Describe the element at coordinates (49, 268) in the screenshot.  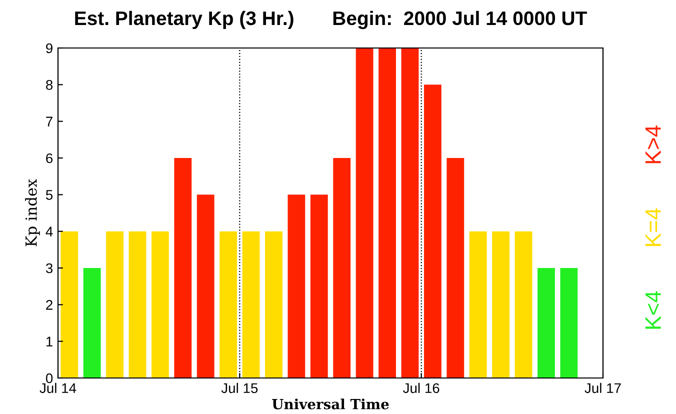
I see `y-tick-label: 3` at that location.